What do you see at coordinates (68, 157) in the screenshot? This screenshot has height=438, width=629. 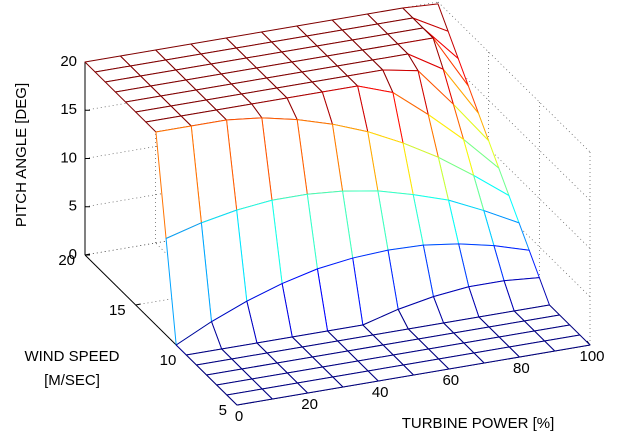 I see `z-tick-label: 10` at bounding box center [68, 157].